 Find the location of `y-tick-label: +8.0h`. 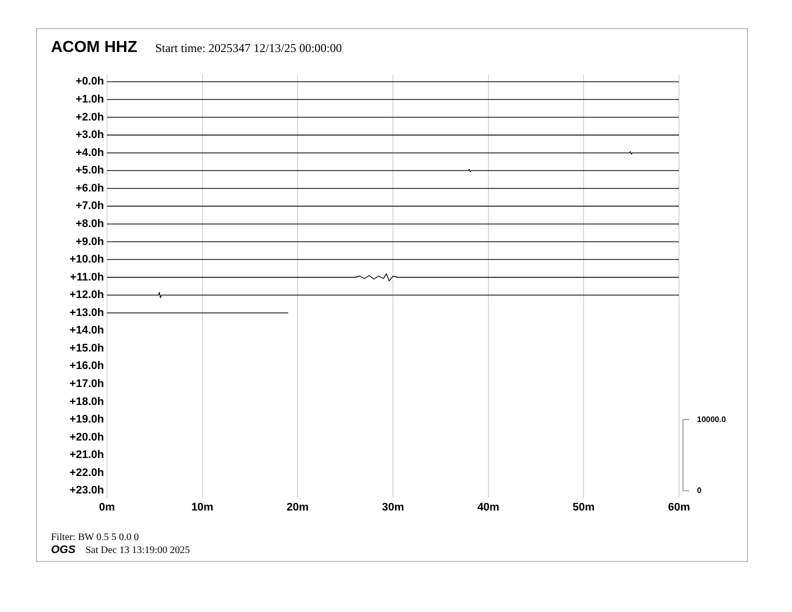

y-tick-label: +8.0h is located at coordinates (90, 224).